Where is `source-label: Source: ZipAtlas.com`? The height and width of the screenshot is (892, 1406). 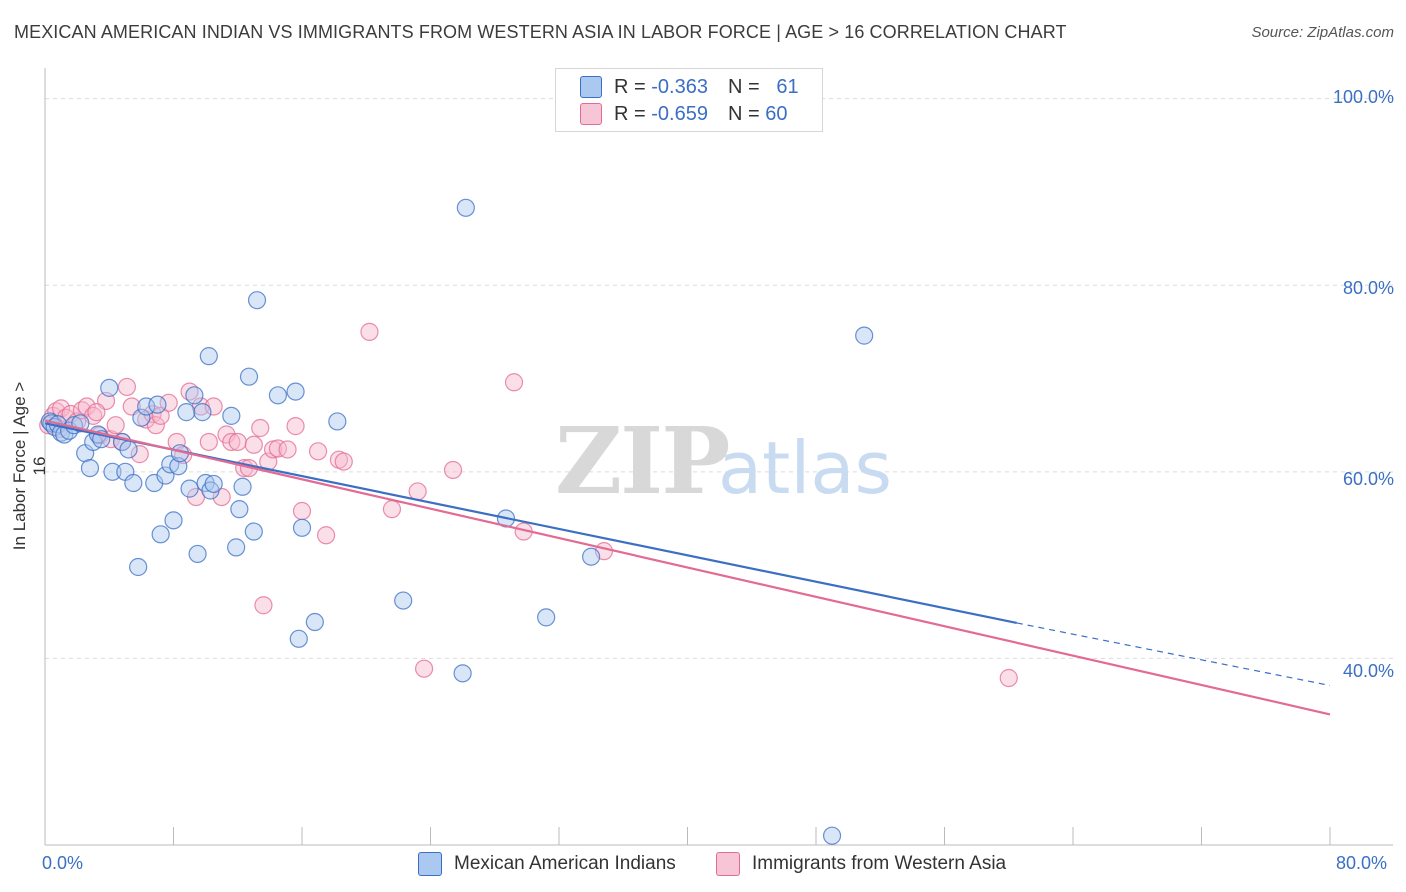 source-label: Source: ZipAtlas.com is located at coordinates (1322, 32).